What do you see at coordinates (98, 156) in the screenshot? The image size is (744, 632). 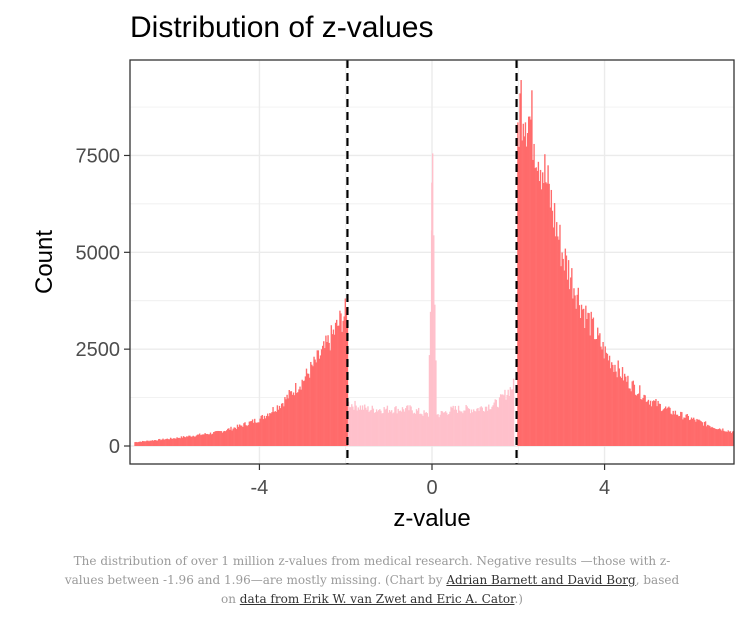 I see `y-tick-label: 7500` at bounding box center [98, 156].